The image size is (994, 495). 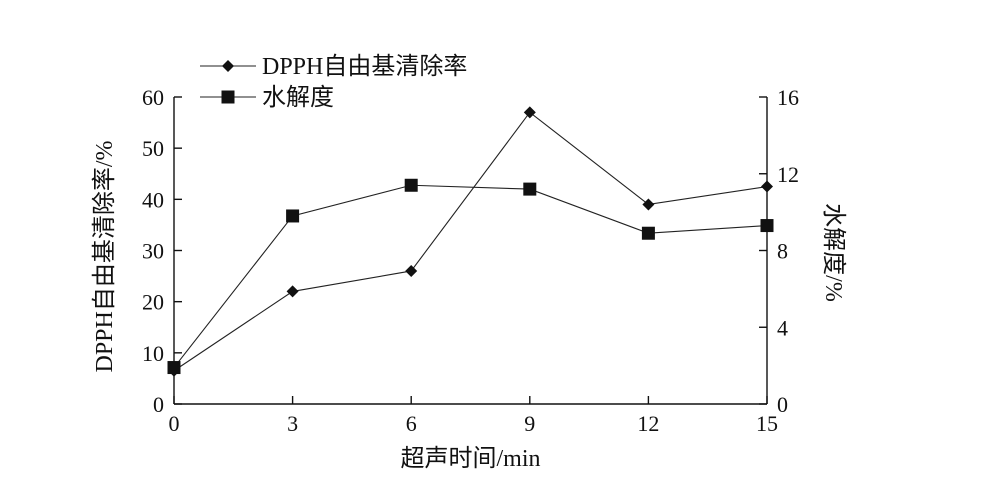 I want to click on x-tick-label: 15, so click(x=767, y=423).